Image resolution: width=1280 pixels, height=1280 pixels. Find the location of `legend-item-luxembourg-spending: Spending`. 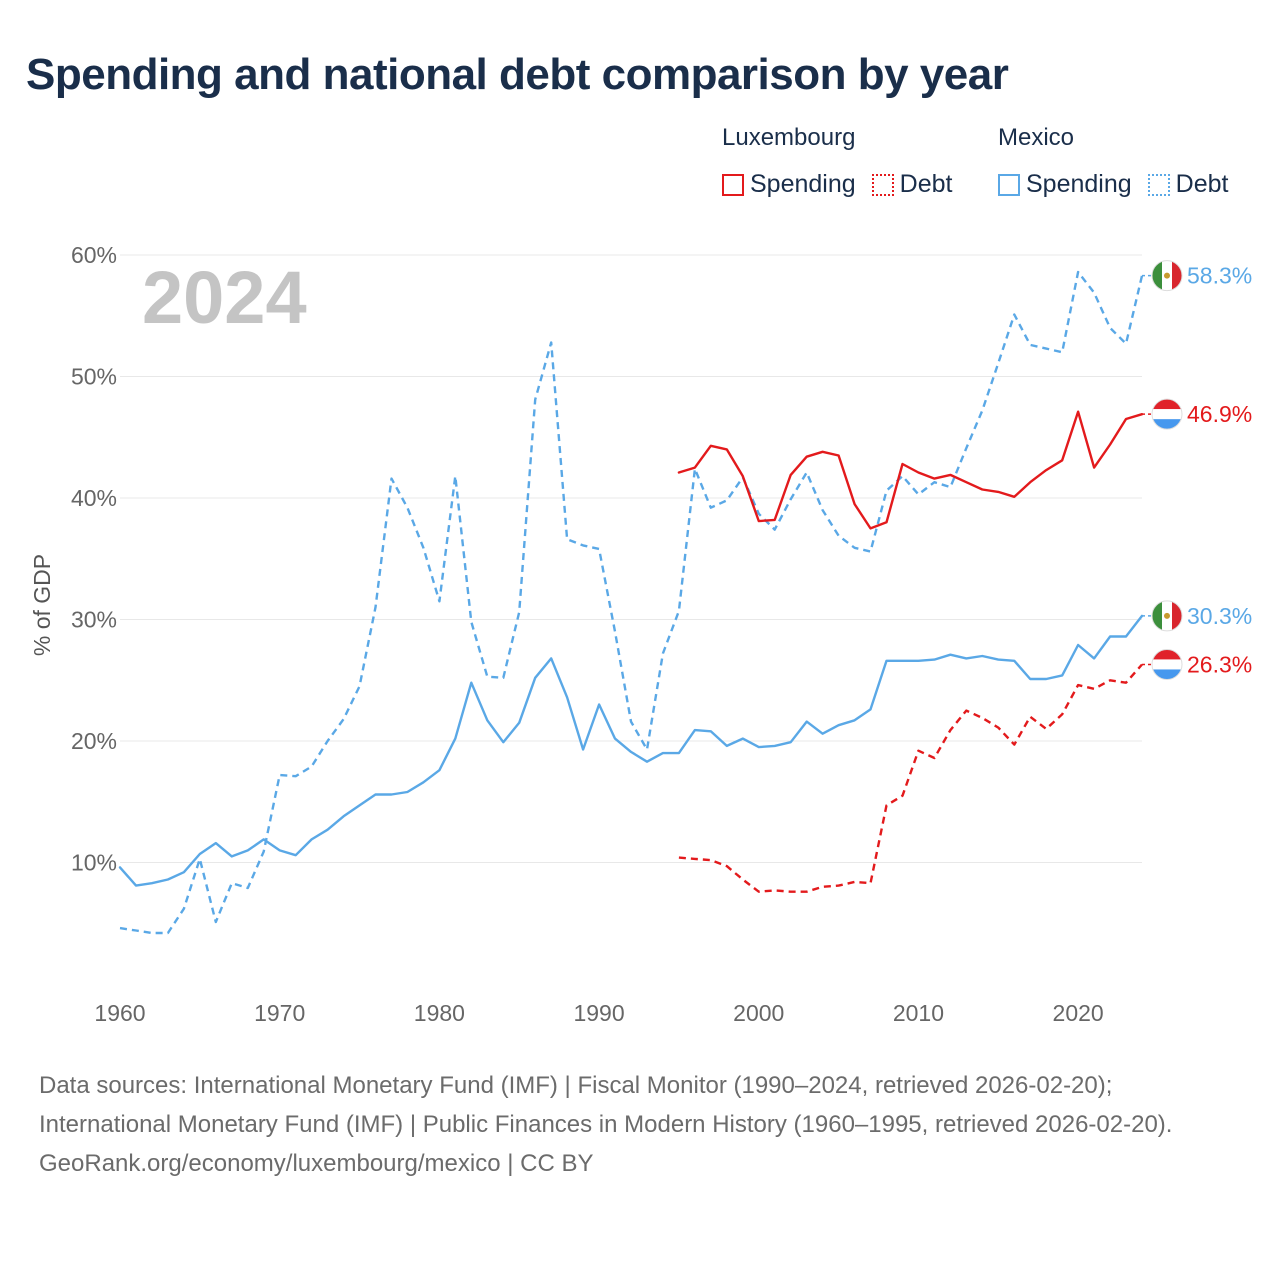

legend-item-luxembourg-spending: Spending is located at coordinates (789, 184).